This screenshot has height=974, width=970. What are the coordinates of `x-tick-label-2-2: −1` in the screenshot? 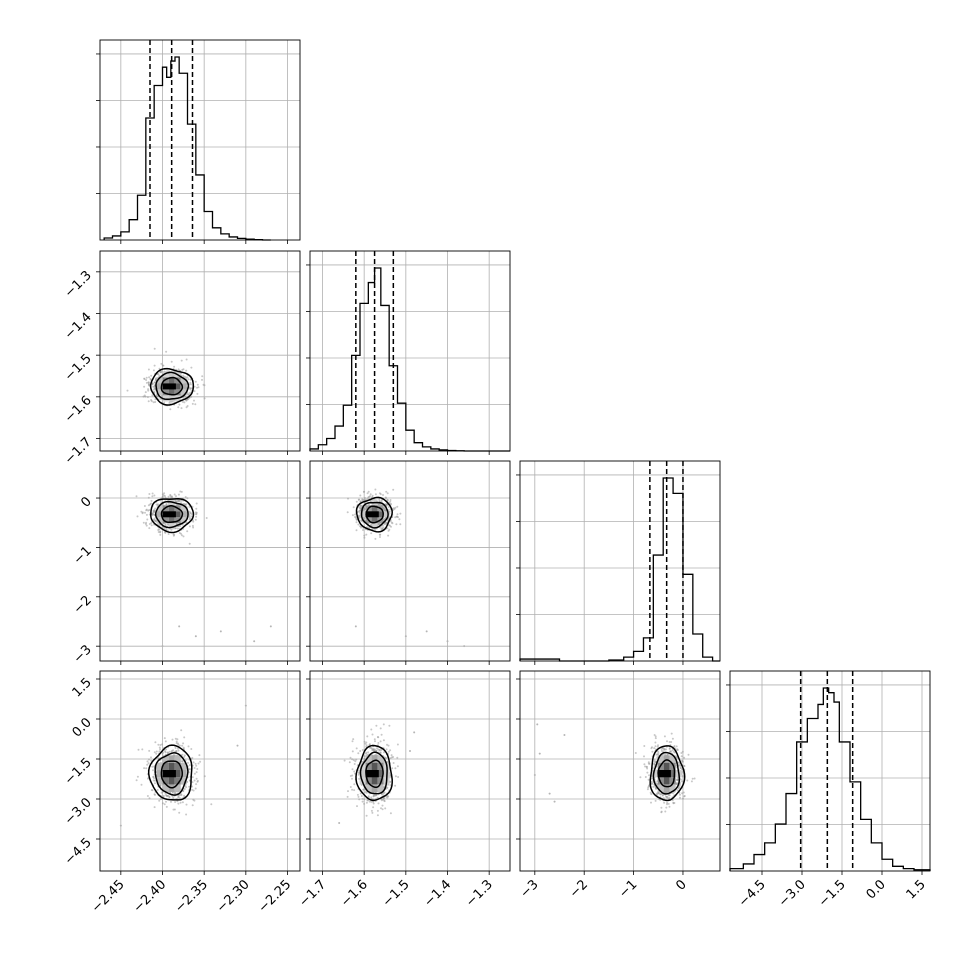 It's located at (628, 889).